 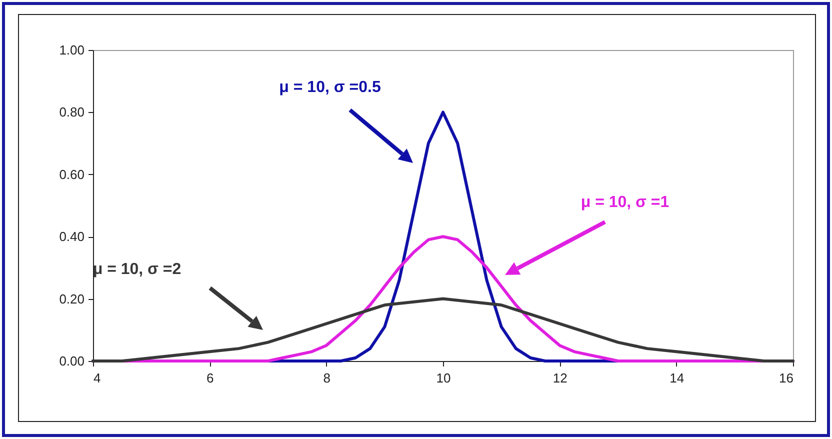 What do you see at coordinates (625, 203) in the screenshot?
I see `annotation: μ = 10, σ =1` at bounding box center [625, 203].